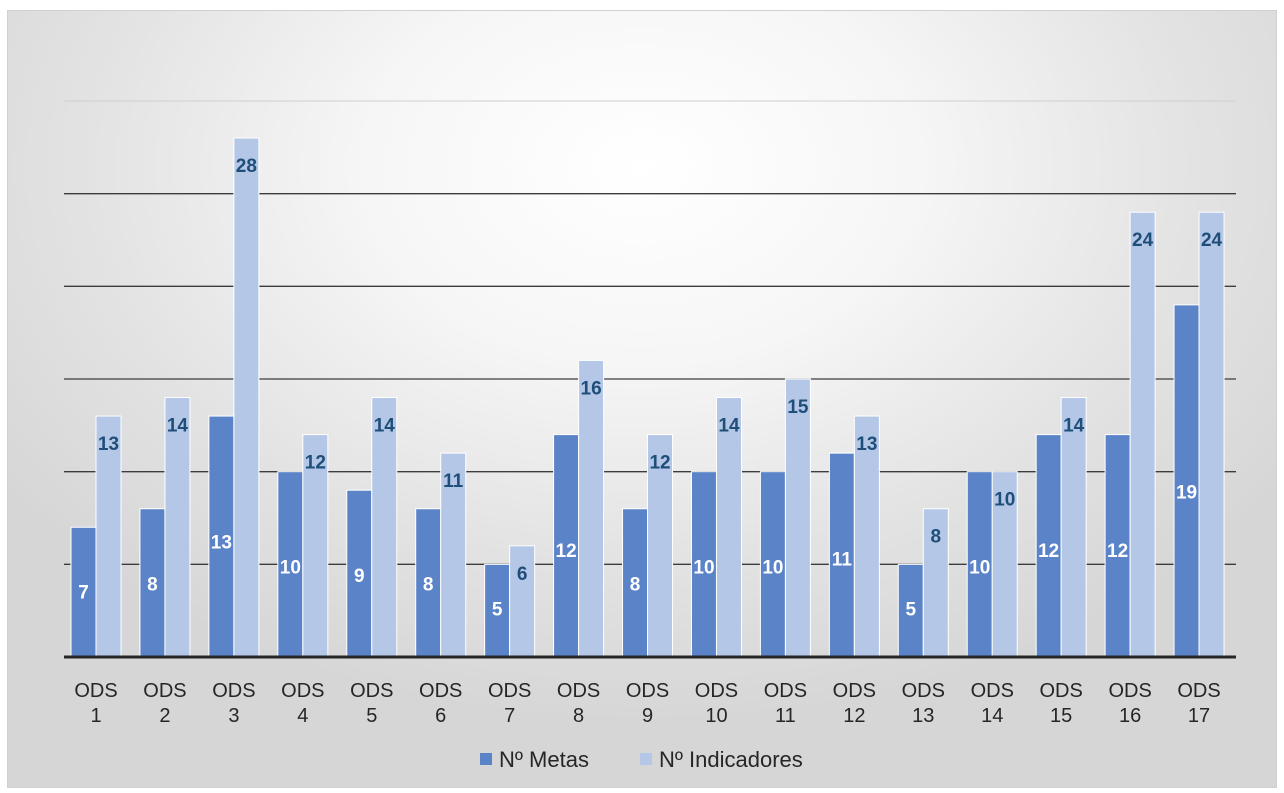 The height and width of the screenshot is (793, 1284). What do you see at coordinates (923, 716) in the screenshot?
I see `x-tick-label: 13` at bounding box center [923, 716].